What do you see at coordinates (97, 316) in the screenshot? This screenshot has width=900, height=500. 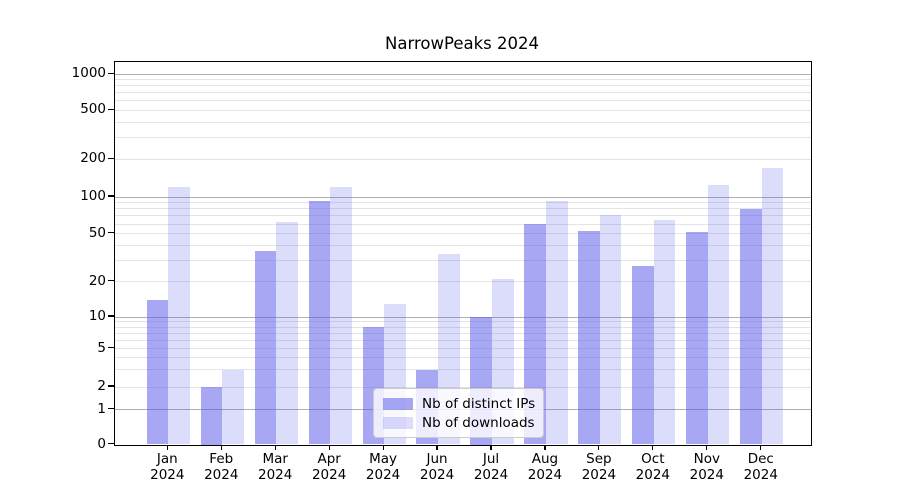 I see `y-tick-label: 10` at bounding box center [97, 316].